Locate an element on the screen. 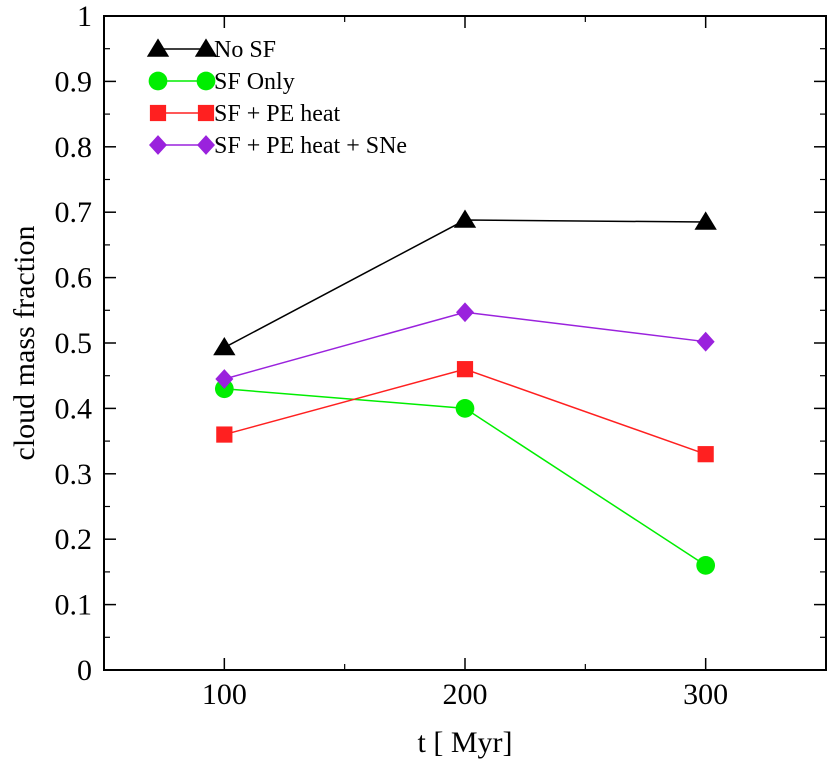 Image resolution: width=830 pixels, height=766 pixels. y-tick-label: 1 is located at coordinates (84, 16).